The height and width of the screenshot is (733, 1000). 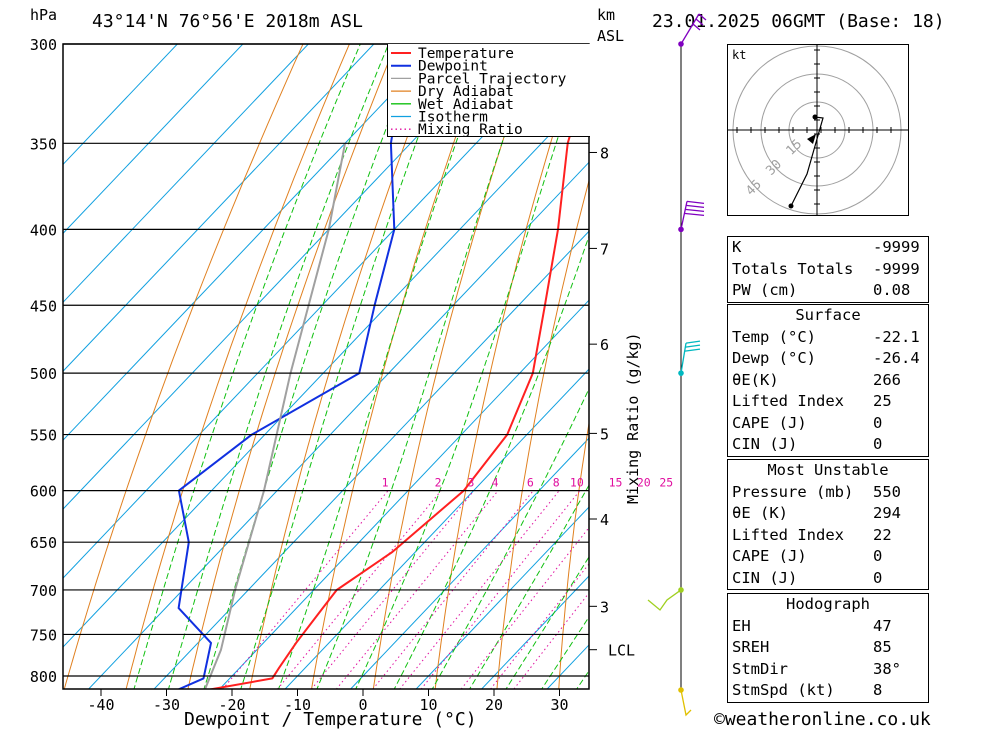 I want to click on pressure-tick-label: 500, so click(x=43, y=374).